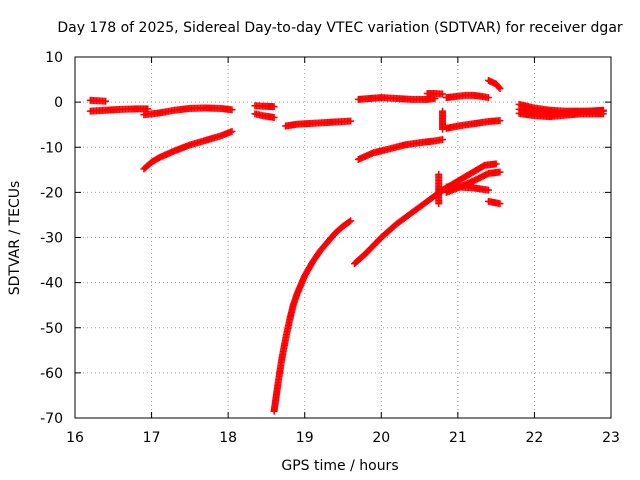 The width and height of the screenshot is (640, 480). Describe the element at coordinates (228, 438) in the screenshot. I see `x-tick-label: 18` at that location.